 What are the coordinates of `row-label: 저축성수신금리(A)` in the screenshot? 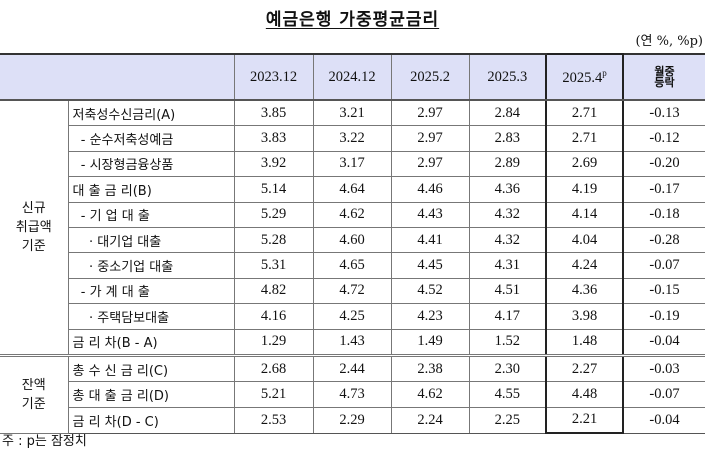 It's located at (151, 113).